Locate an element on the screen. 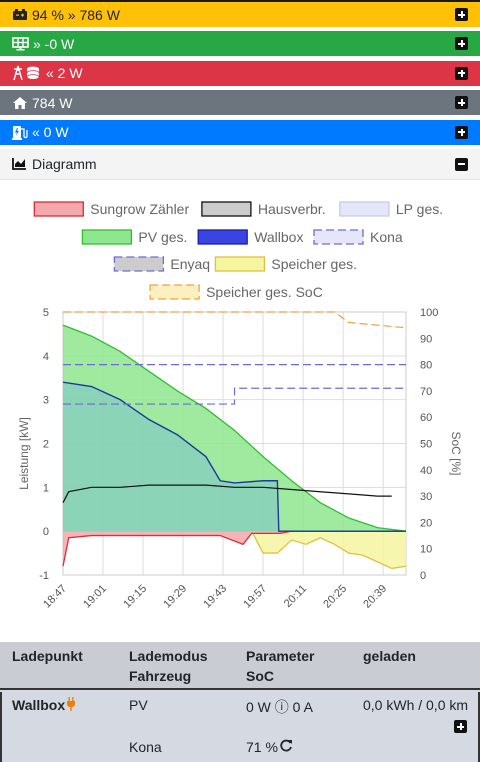 The width and height of the screenshot is (480, 762). y-tick-label: 1 is located at coordinates (46, 488).